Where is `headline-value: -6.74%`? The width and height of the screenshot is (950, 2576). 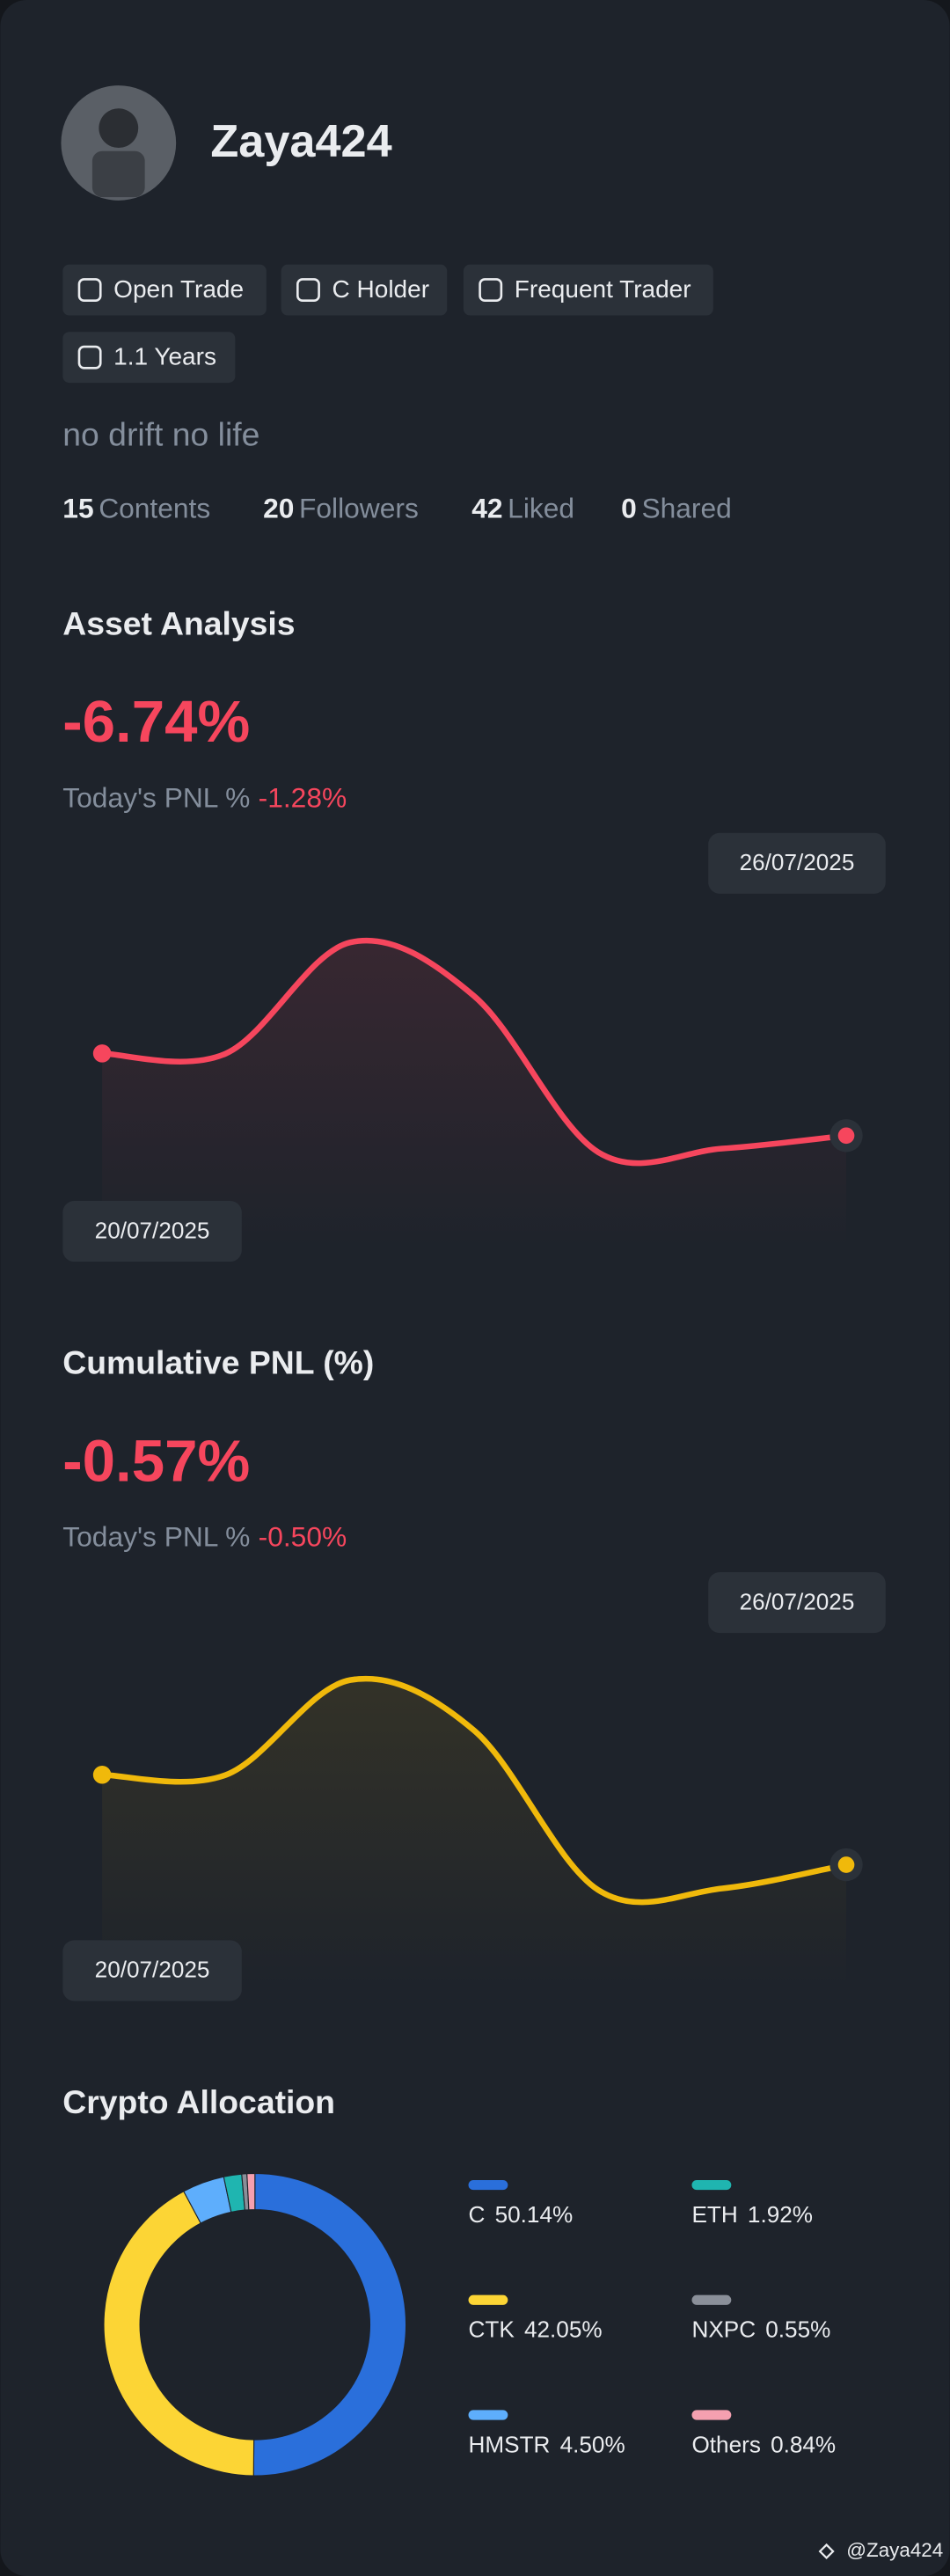
headline-value: -6.74% is located at coordinates (156, 722).